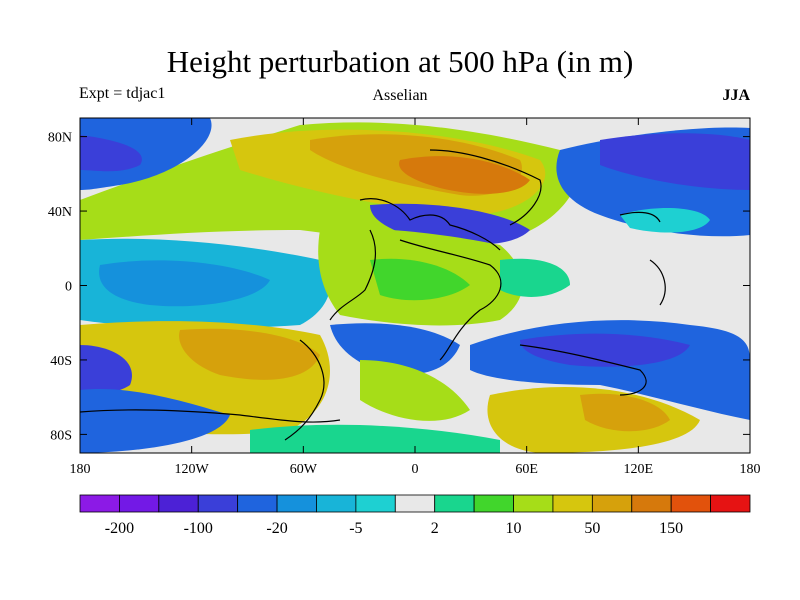 Image resolution: width=800 pixels, height=600 pixels. I want to click on colorbar-label: -20, so click(276, 528).